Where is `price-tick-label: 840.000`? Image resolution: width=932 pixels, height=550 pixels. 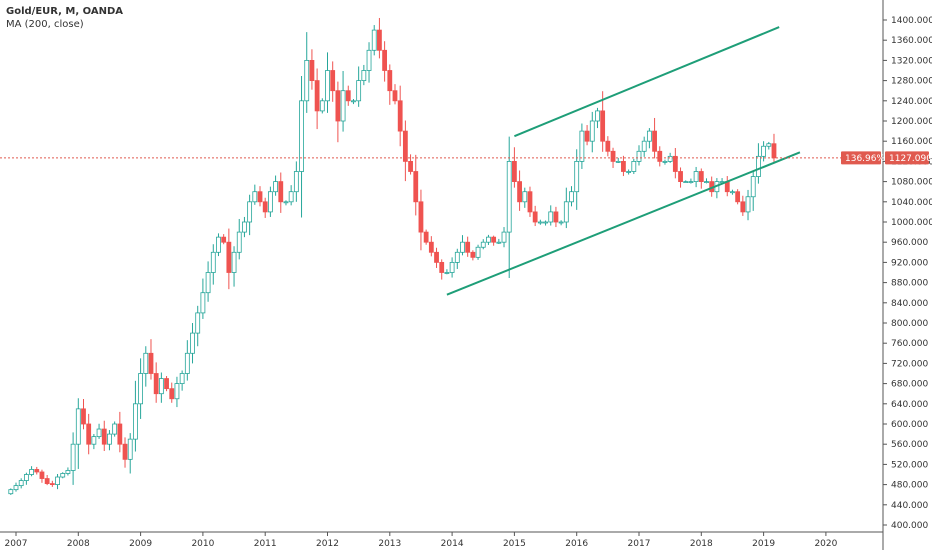
price-tick-label: 840.000 is located at coordinates (909, 304).